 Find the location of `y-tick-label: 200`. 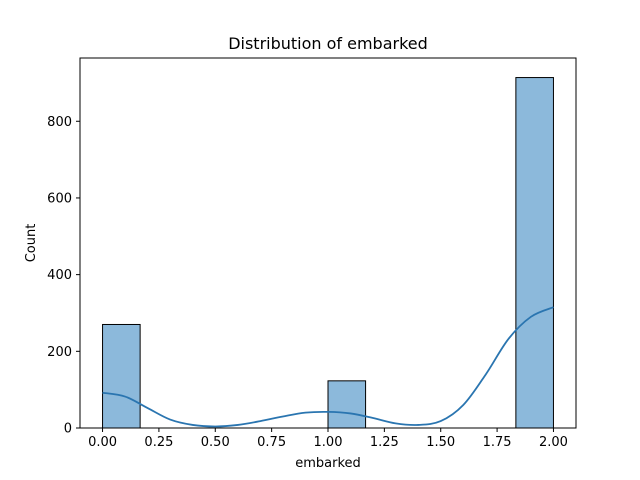

y-tick-label: 200 is located at coordinates (59, 352).